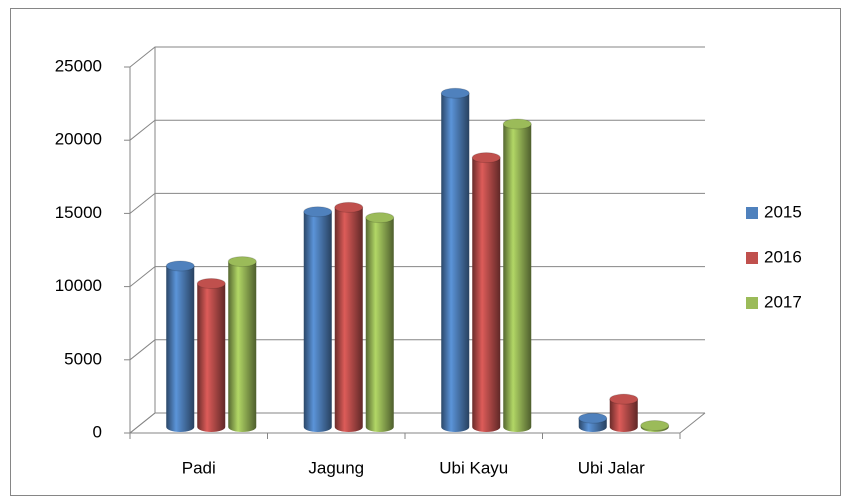 The image size is (856, 504). I want to click on grid-line, so click(417, 57).